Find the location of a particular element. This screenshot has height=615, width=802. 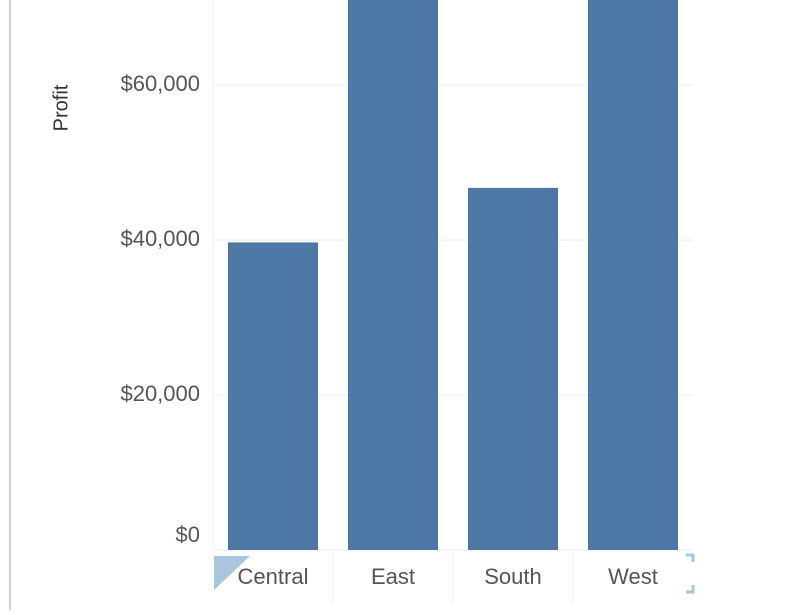

resize-handle is located at coordinates (690, 573).